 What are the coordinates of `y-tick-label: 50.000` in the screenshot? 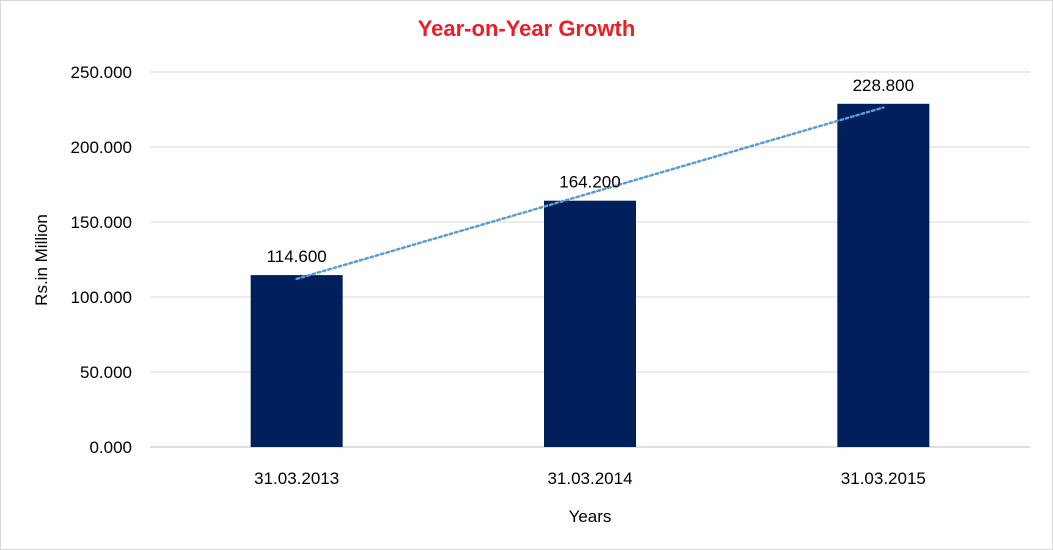 It's located at (106, 372).